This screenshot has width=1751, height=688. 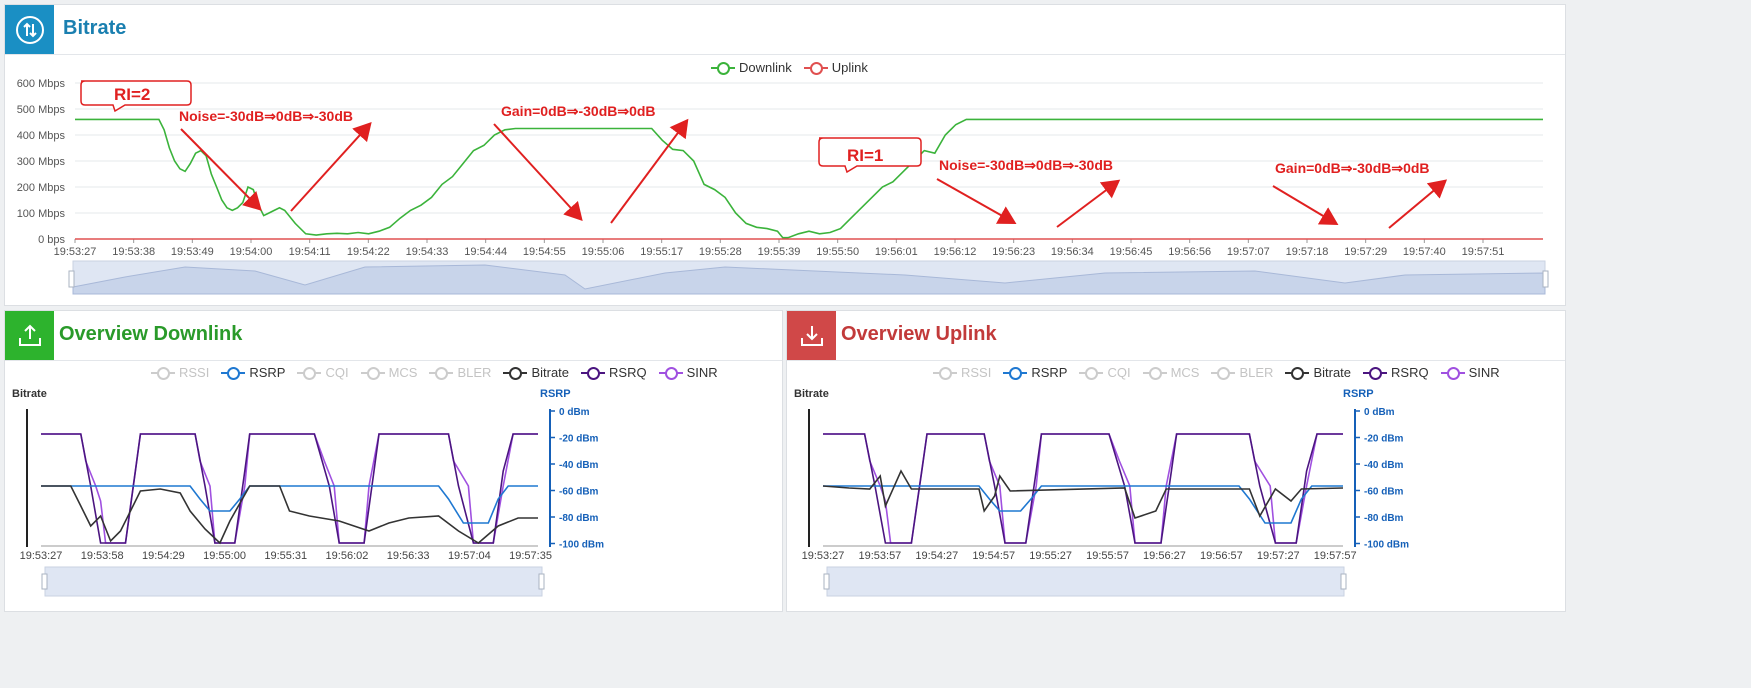 What do you see at coordinates (544, 252) in the screenshot?
I see `x-tick-label: 19:54:55` at bounding box center [544, 252].